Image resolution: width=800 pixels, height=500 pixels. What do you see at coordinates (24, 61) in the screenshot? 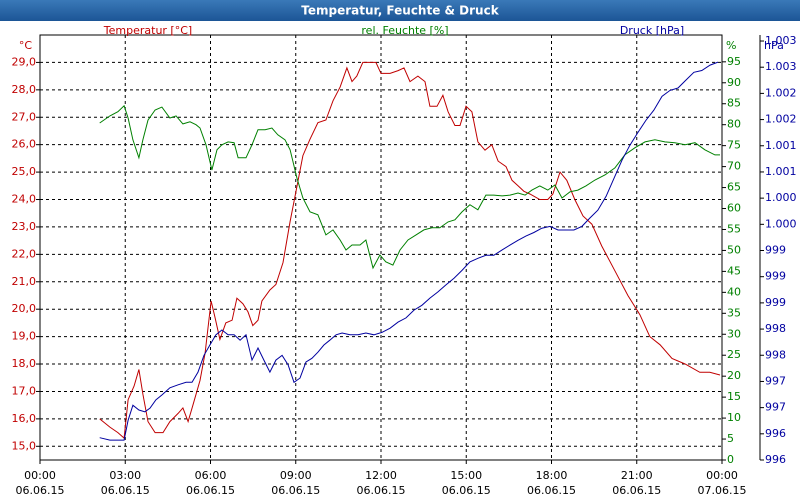
I see `y-tick-label: 29,0` at bounding box center [24, 61].